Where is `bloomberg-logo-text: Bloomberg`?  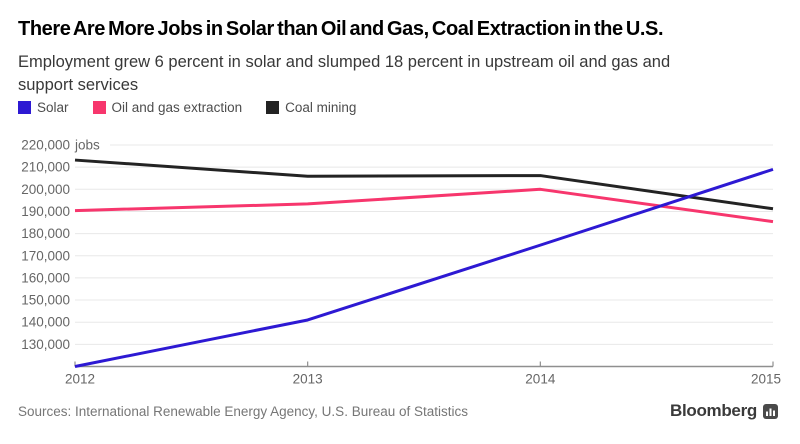
bloomberg-logo-text: Bloomberg is located at coordinates (713, 410).